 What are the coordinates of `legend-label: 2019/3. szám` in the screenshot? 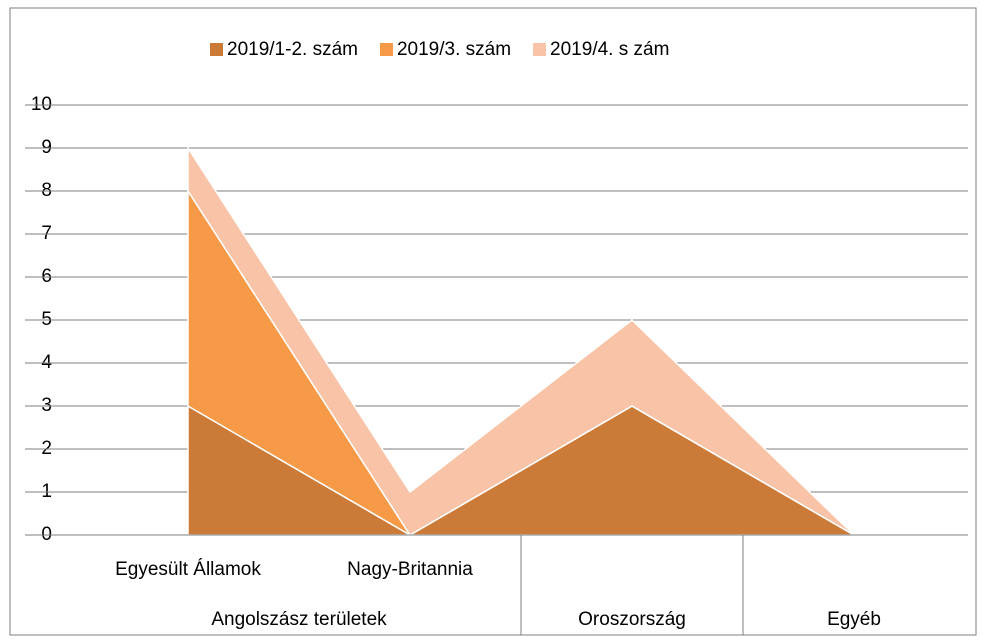 It's located at (454, 49).